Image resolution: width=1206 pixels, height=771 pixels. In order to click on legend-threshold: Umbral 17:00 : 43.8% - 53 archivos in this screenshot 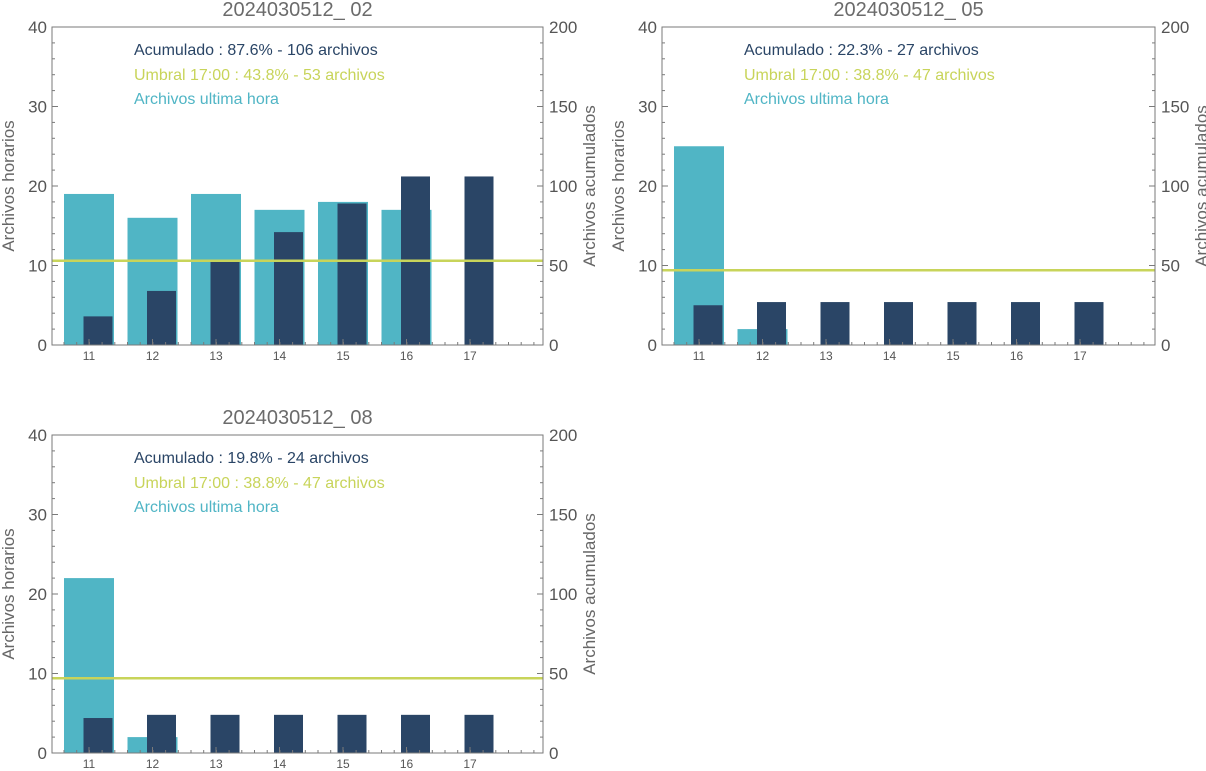, I will do `click(259, 75)`.